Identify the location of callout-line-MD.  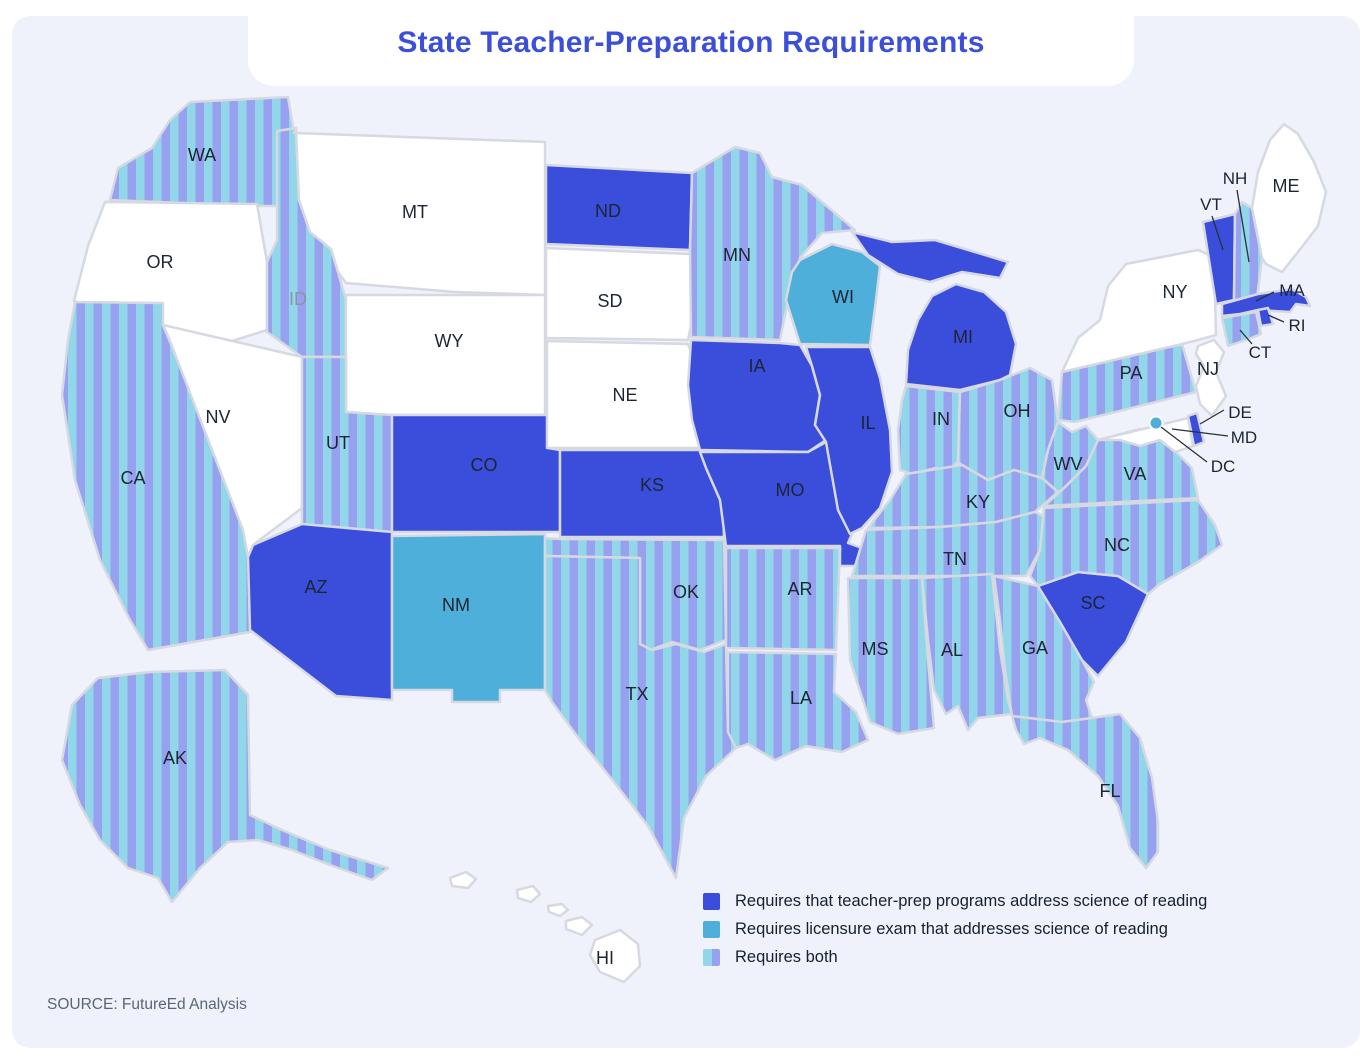
(1200, 432).